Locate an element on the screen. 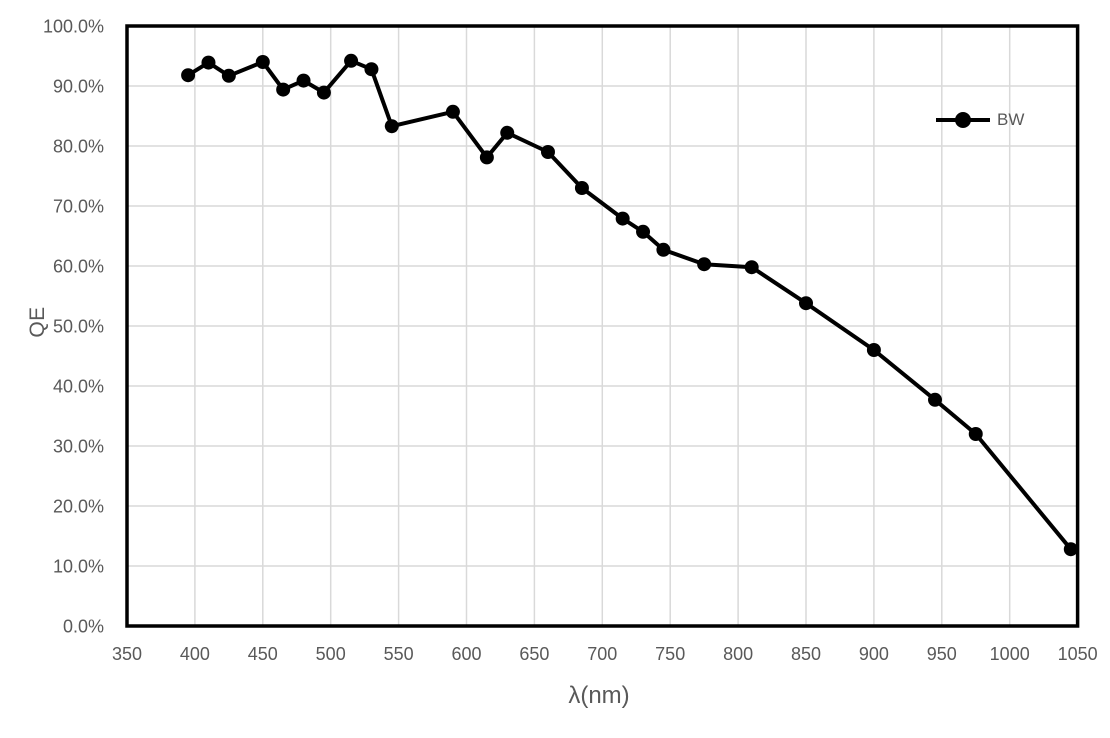  x-tick-label: 700 is located at coordinates (602, 654).